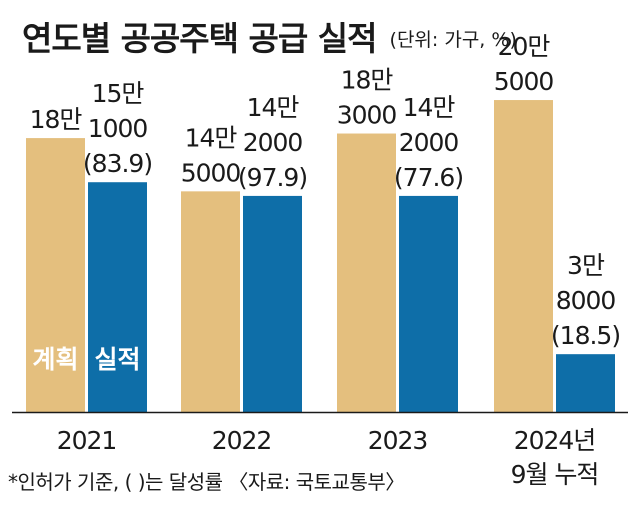 The width and height of the screenshot is (640, 513). Describe the element at coordinates (428, 142) in the screenshot. I see `actual-label-3: 14만 2000 (77.6)` at that location.